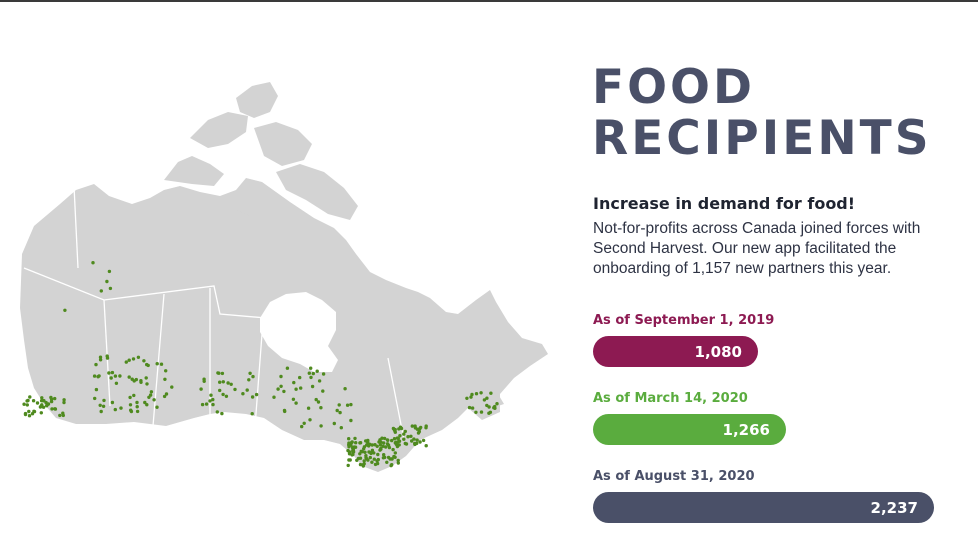 The width and height of the screenshot is (978, 553). Describe the element at coordinates (494, 401) in the screenshot. I see `pei-island` at that location.